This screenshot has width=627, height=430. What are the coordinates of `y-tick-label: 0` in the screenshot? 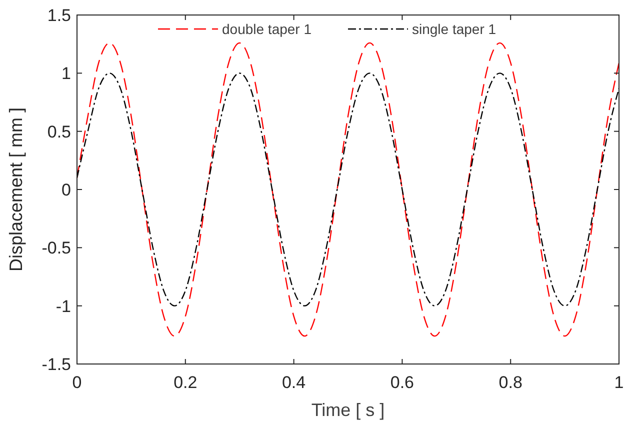 It's located at (66, 190).